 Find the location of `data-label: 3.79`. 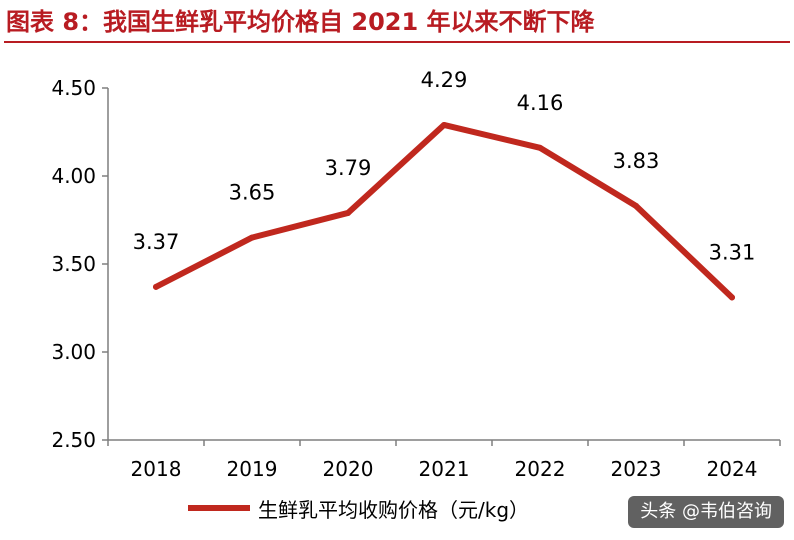

data-label: 3.79 is located at coordinates (348, 168).